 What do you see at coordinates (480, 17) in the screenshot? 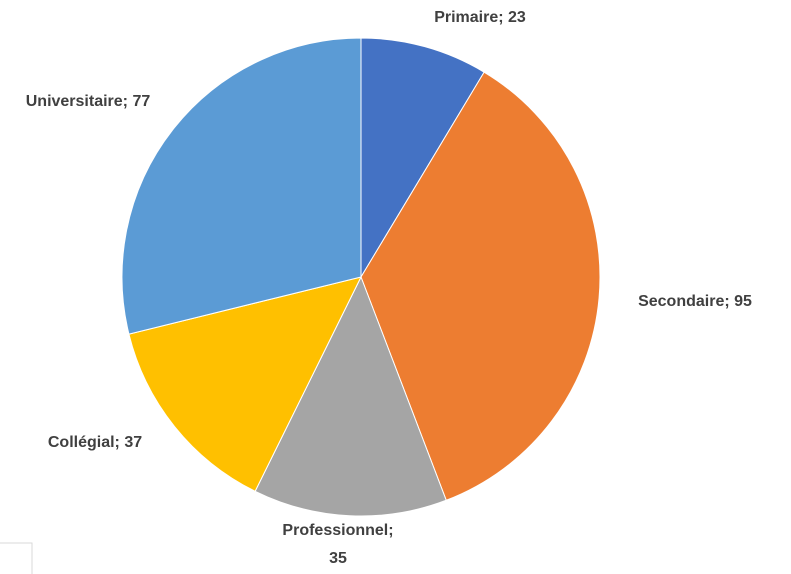
I see `data-label: Primaire; 23` at bounding box center [480, 17].